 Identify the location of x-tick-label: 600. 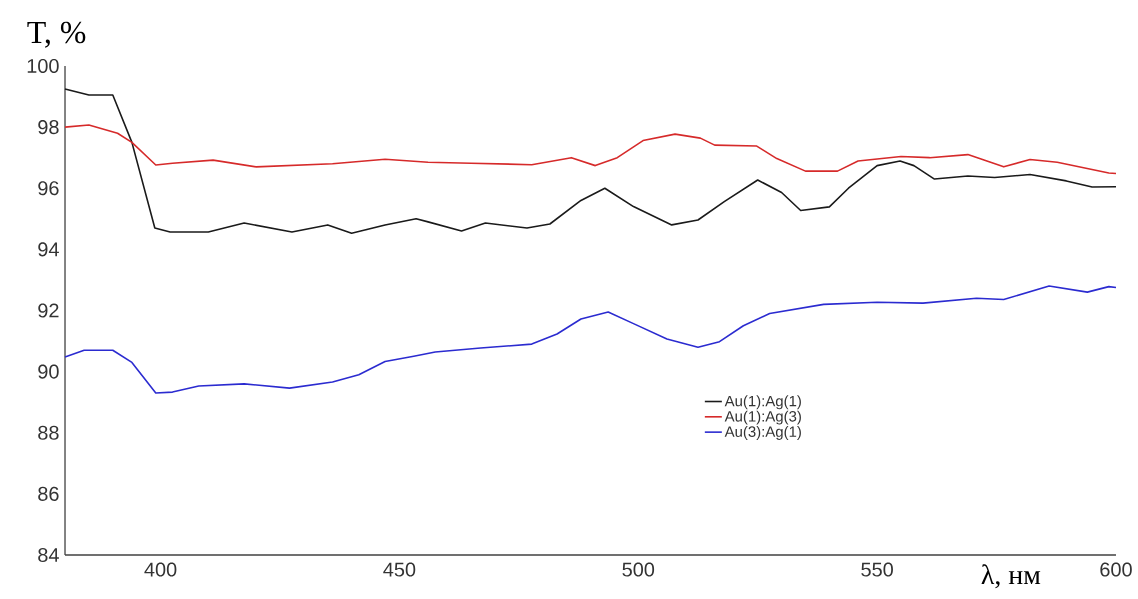
(1116, 569).